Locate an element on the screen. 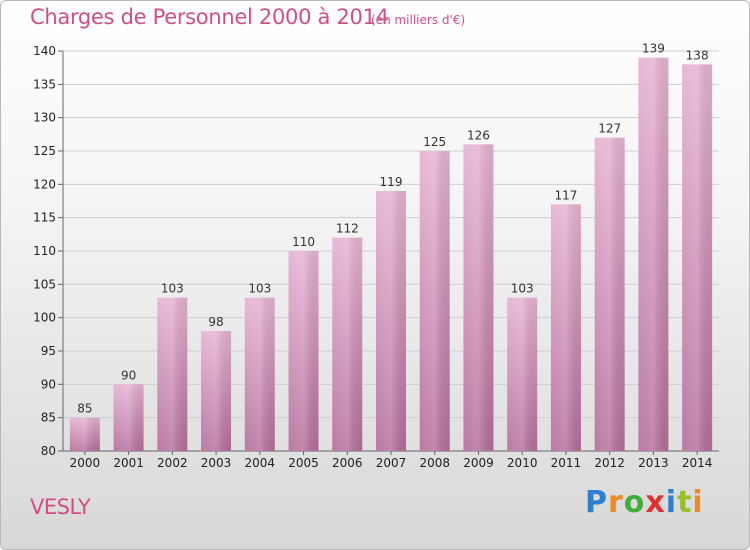 This screenshot has height=550, width=750. x-tick-label: 2014 is located at coordinates (697, 463).